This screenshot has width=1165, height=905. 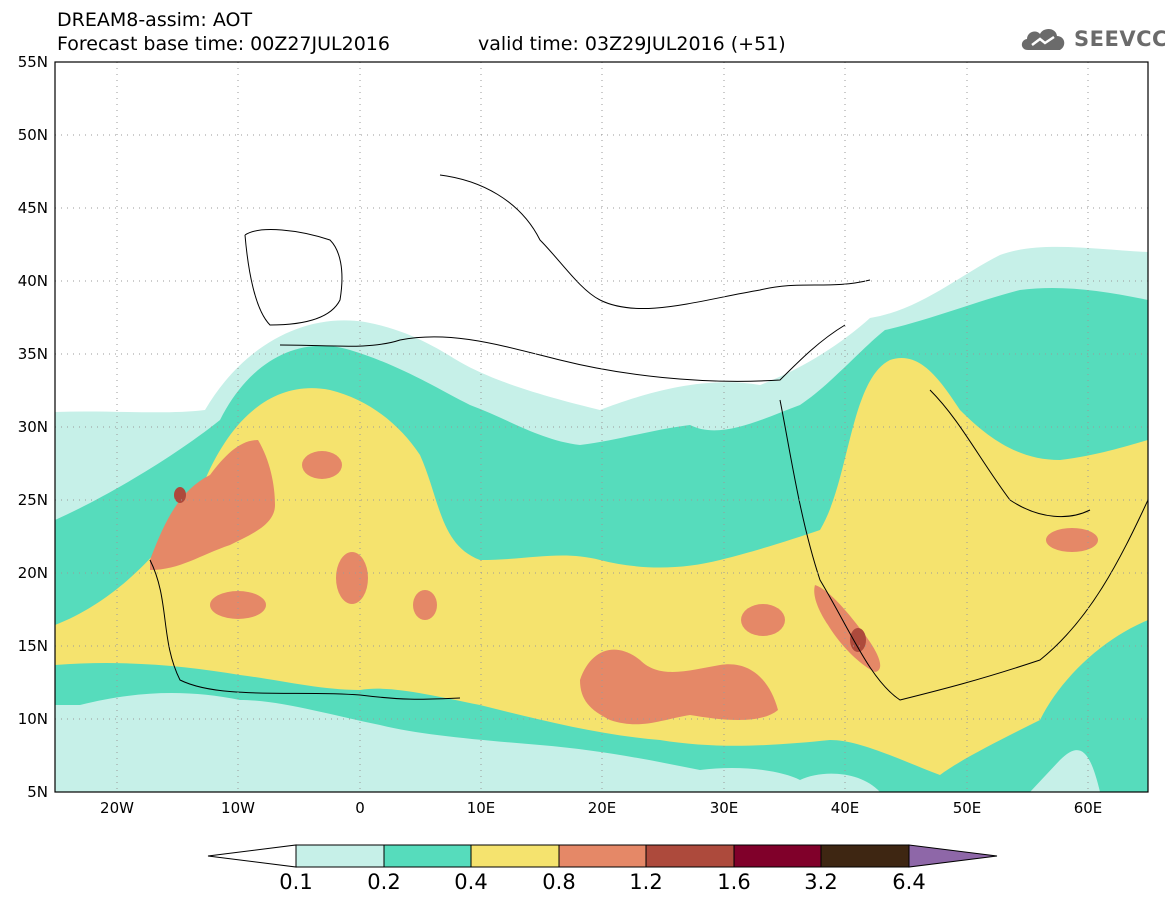 What do you see at coordinates (967, 808) in the screenshot?
I see `lon-label: 50E` at bounding box center [967, 808].